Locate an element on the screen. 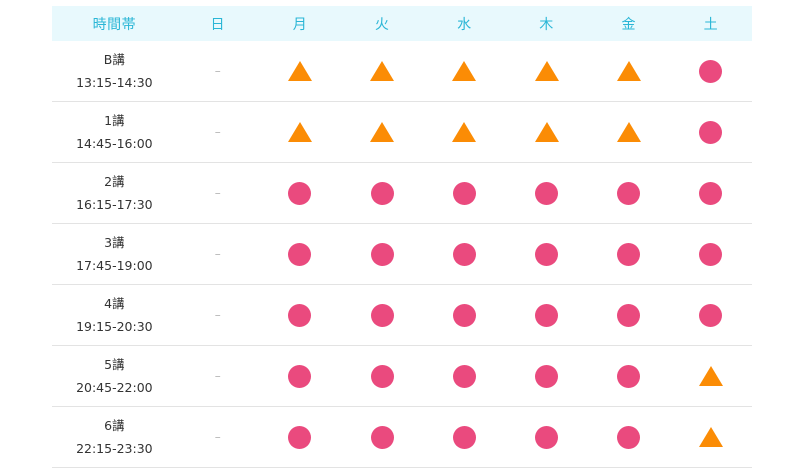  slot-time: 19:15-20:30 is located at coordinates (114, 326).